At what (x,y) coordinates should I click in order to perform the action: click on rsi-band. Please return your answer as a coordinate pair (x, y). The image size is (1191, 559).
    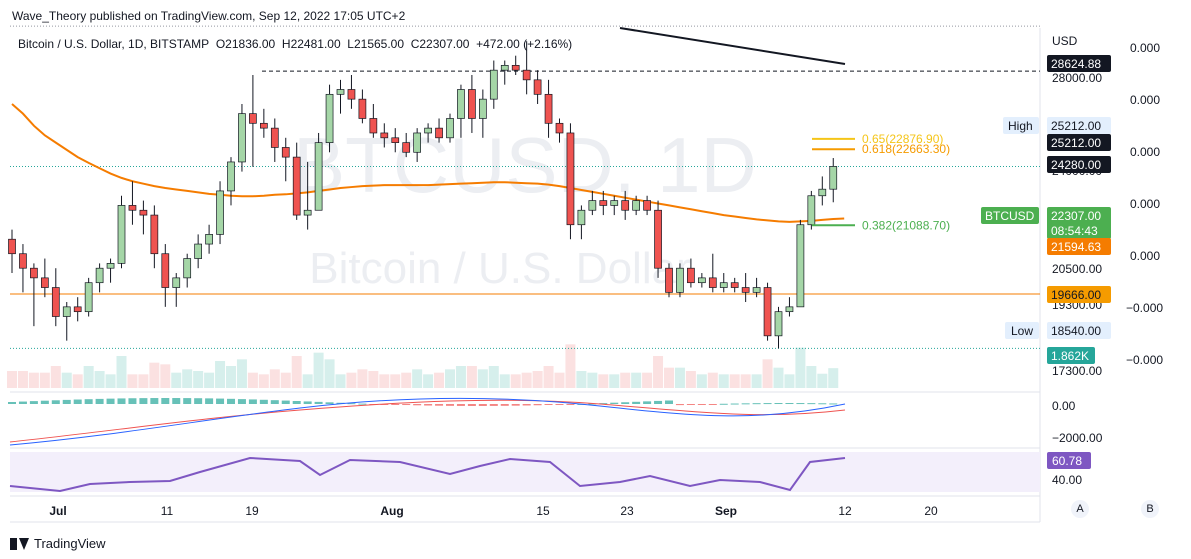
    Looking at the image, I should click on (525, 472).